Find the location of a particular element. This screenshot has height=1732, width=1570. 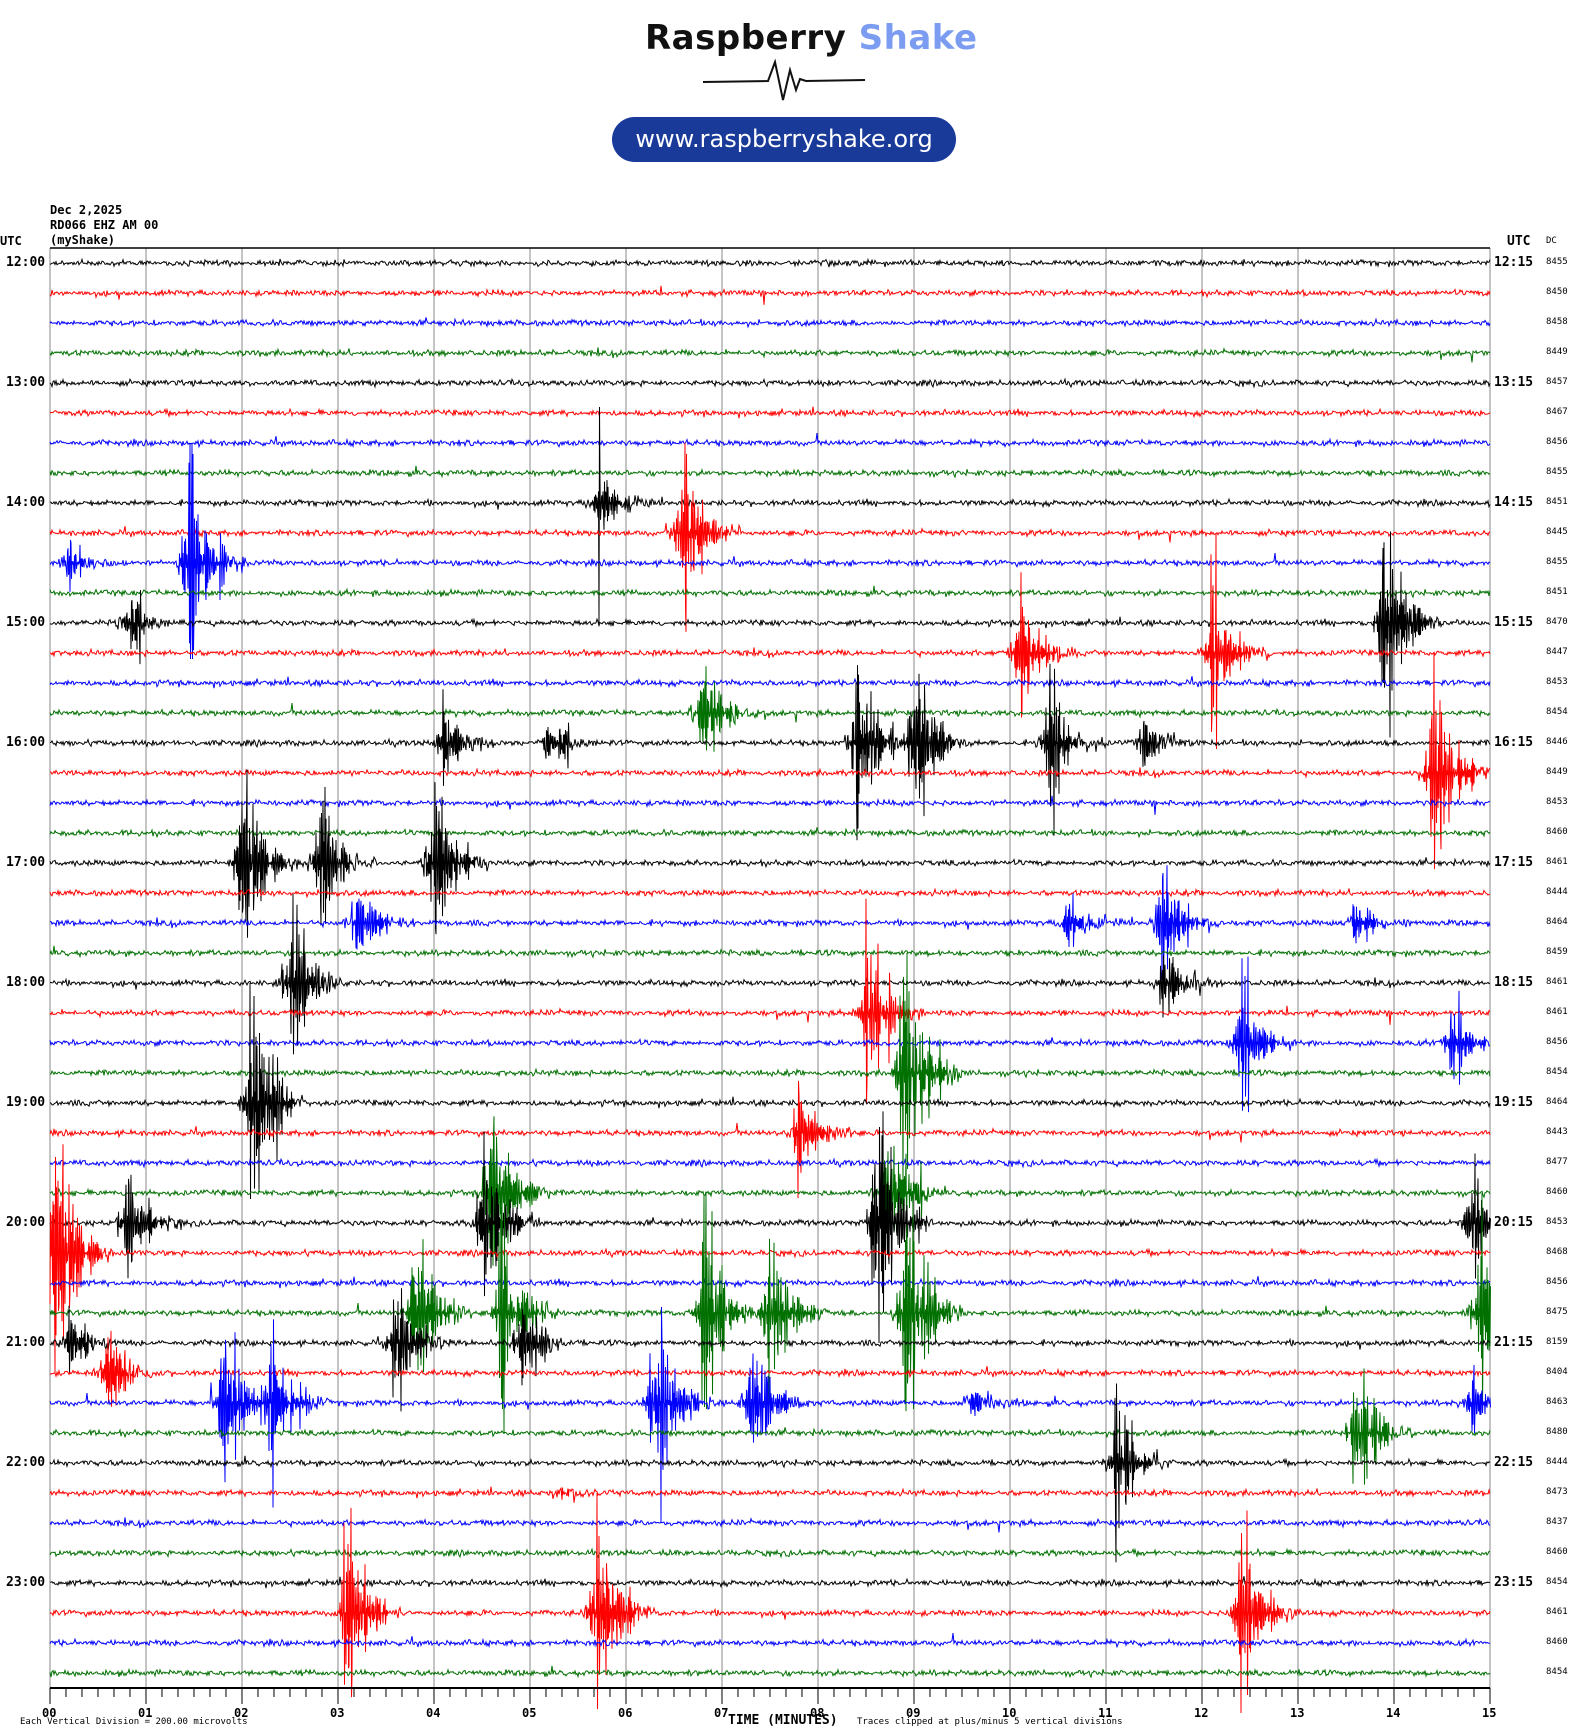

x-tick-label: 11 is located at coordinates (1105, 1713).